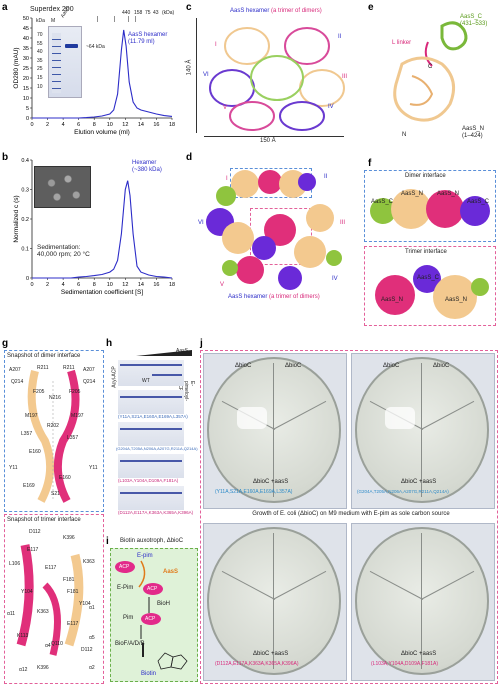 This screenshot has height=685, width=498. What do you see at coordinates (40, 35) in the screenshot?
I see `gel-marker-70: 70` at bounding box center [40, 35].